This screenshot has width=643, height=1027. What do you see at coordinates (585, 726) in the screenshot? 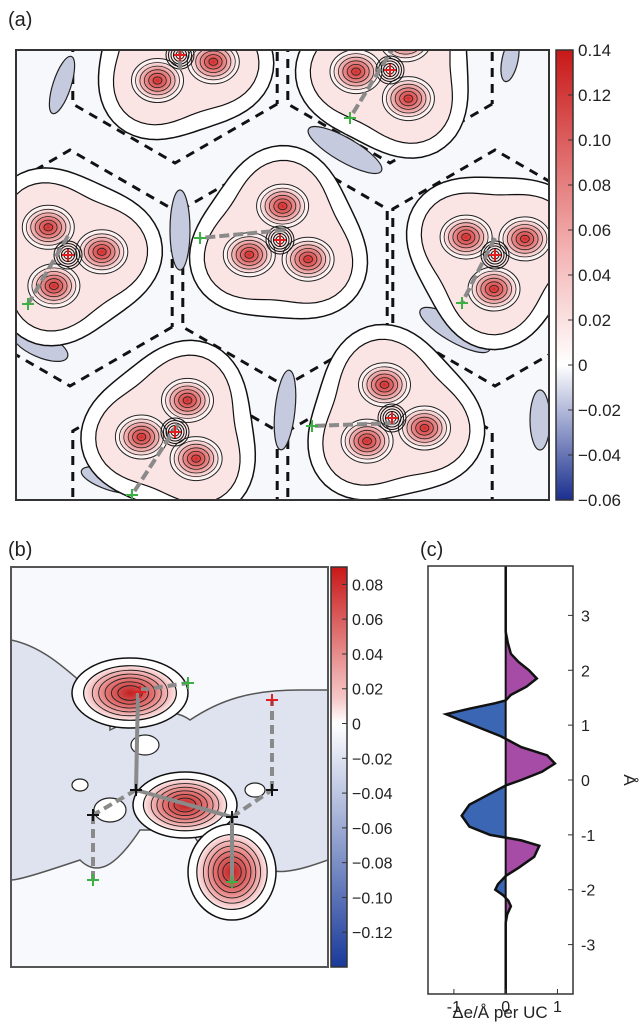
I see `y-tick-label: 1` at bounding box center [585, 726].